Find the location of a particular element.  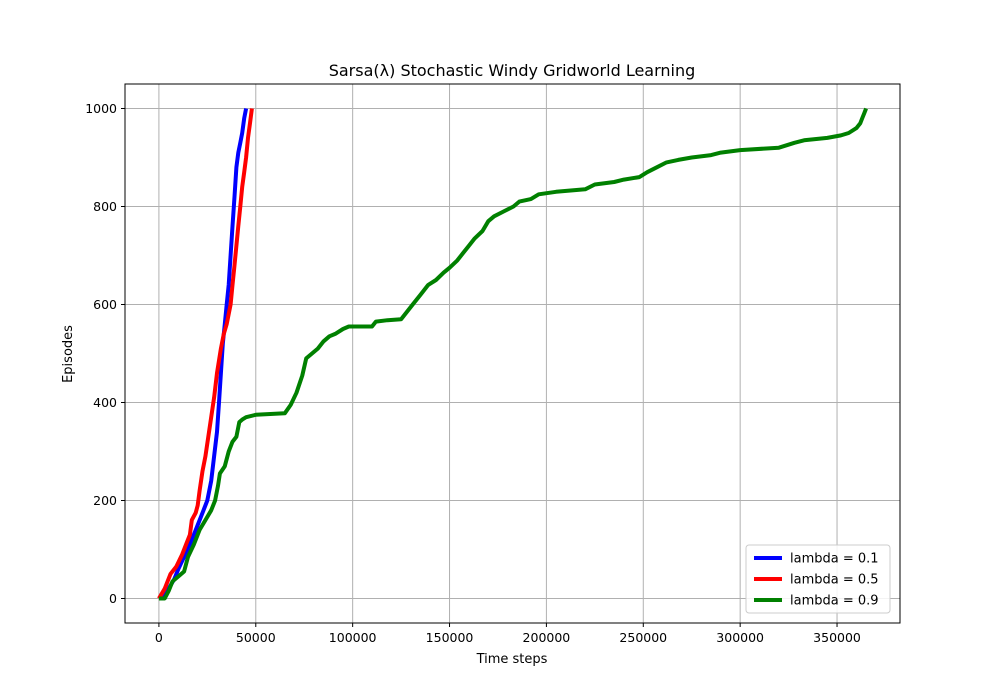

legend-label-1: lambda = 0.1 is located at coordinates (834, 559).